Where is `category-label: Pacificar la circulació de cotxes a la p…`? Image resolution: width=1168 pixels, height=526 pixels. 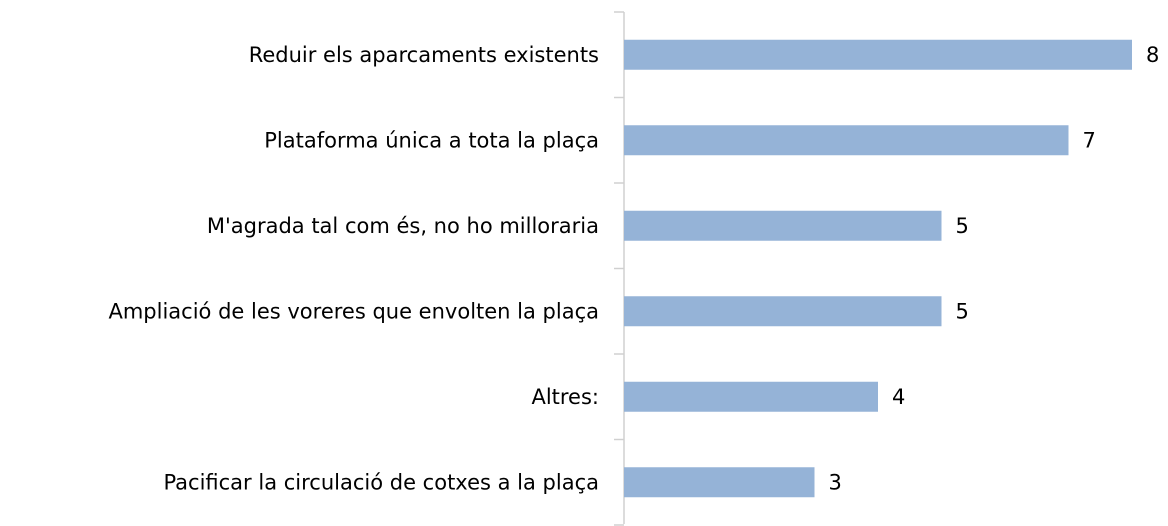 category-label: Pacificar la circulació de cotxes a la p… is located at coordinates (381, 482).